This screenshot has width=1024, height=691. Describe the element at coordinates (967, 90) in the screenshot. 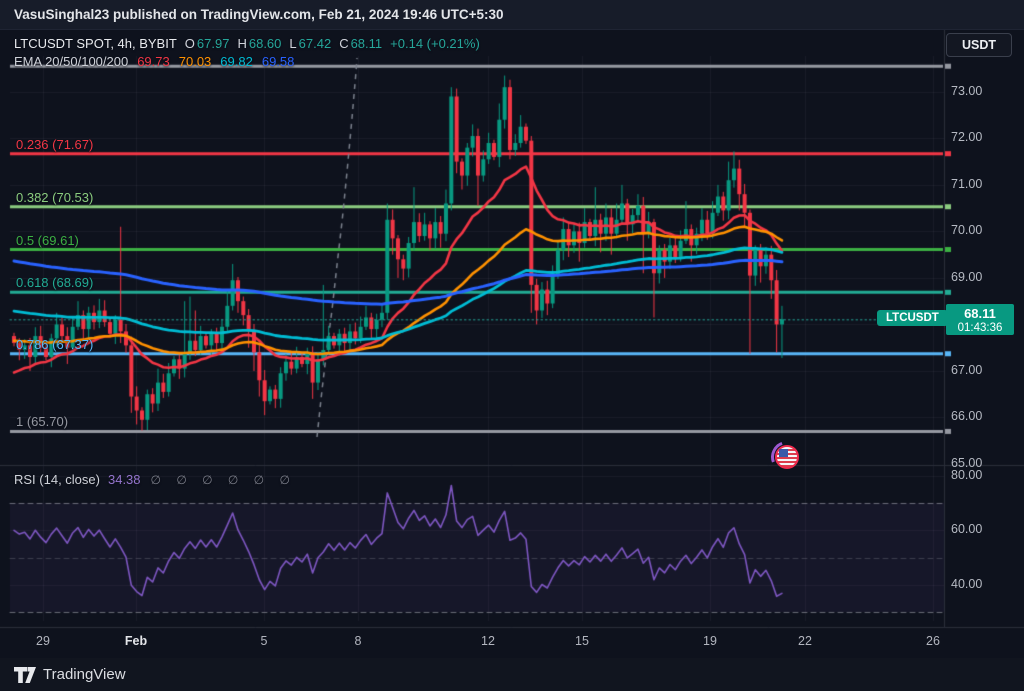

I see `price-axis-tick: 73.00` at that location.